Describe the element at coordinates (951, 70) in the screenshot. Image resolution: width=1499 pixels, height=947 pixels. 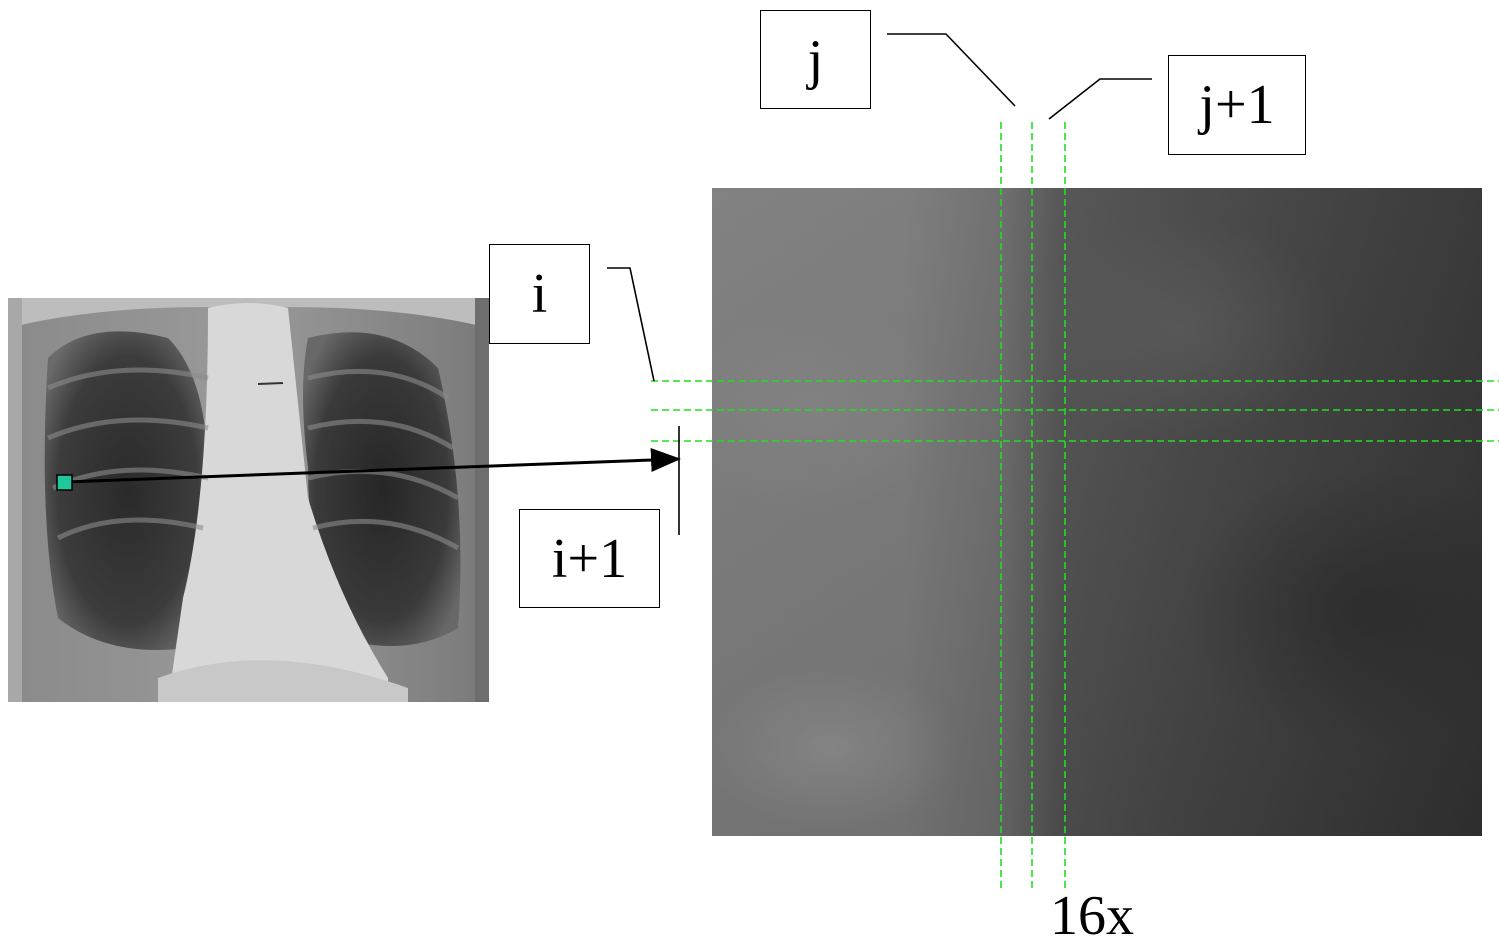
I see `leader-line-j` at that location.